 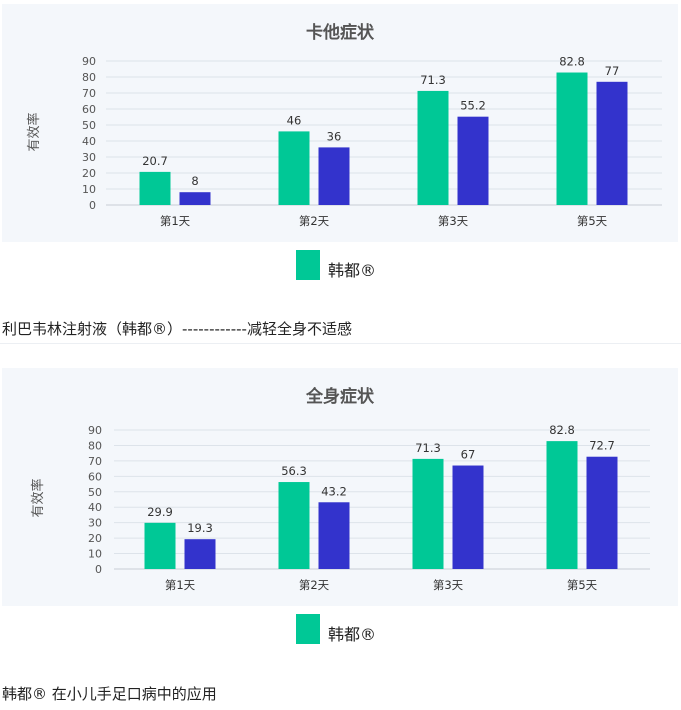 What do you see at coordinates (334, 491) in the screenshot?
I see `data-label: 43.2` at bounding box center [334, 491].